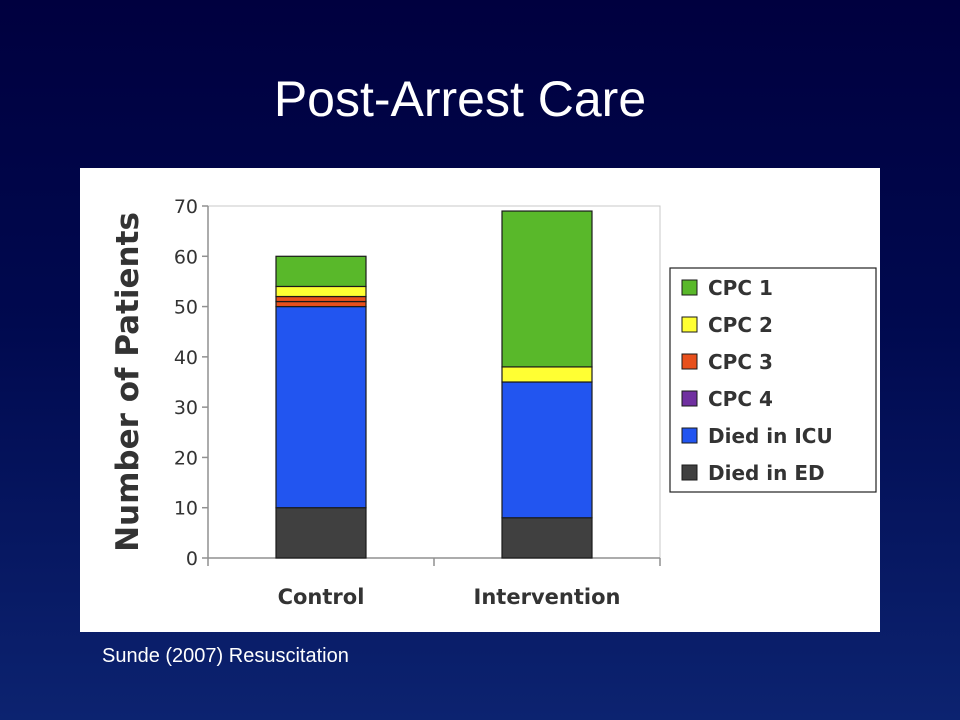 The image size is (960, 720). What do you see at coordinates (321, 597) in the screenshot?
I see `x-category-label: Control` at bounding box center [321, 597].